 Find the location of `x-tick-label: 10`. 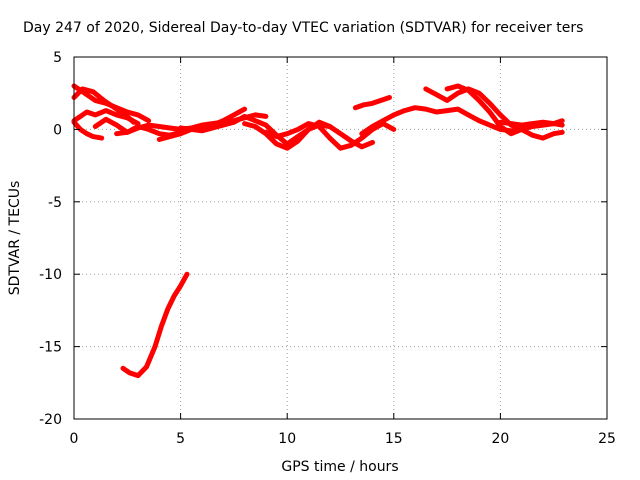

x-tick-label: 10 is located at coordinates (287, 439).